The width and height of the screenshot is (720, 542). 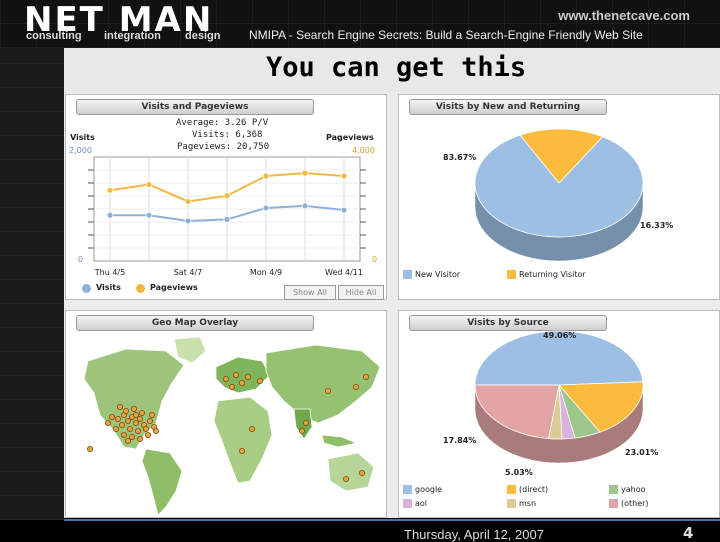 What do you see at coordinates (361, 292) in the screenshot?
I see `hide-all-button: Hide All` at bounding box center [361, 292].